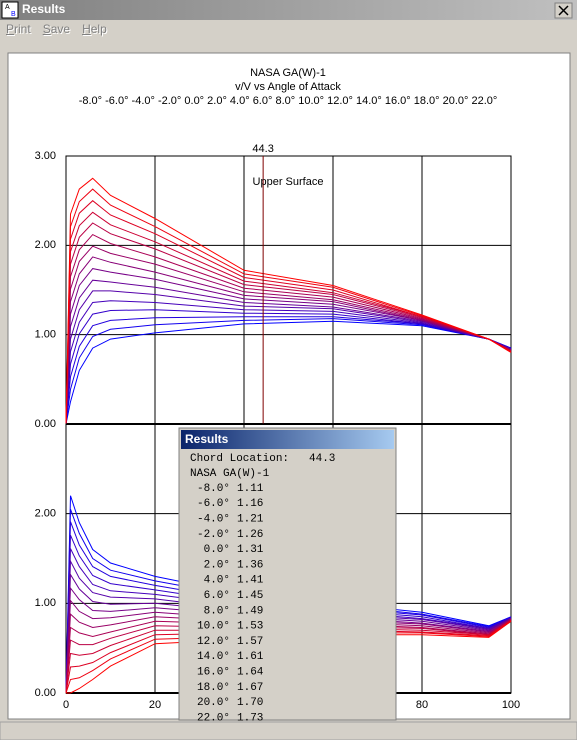  What do you see at coordinates (44, 9) in the screenshot?
I see `window-title: Results` at bounding box center [44, 9].